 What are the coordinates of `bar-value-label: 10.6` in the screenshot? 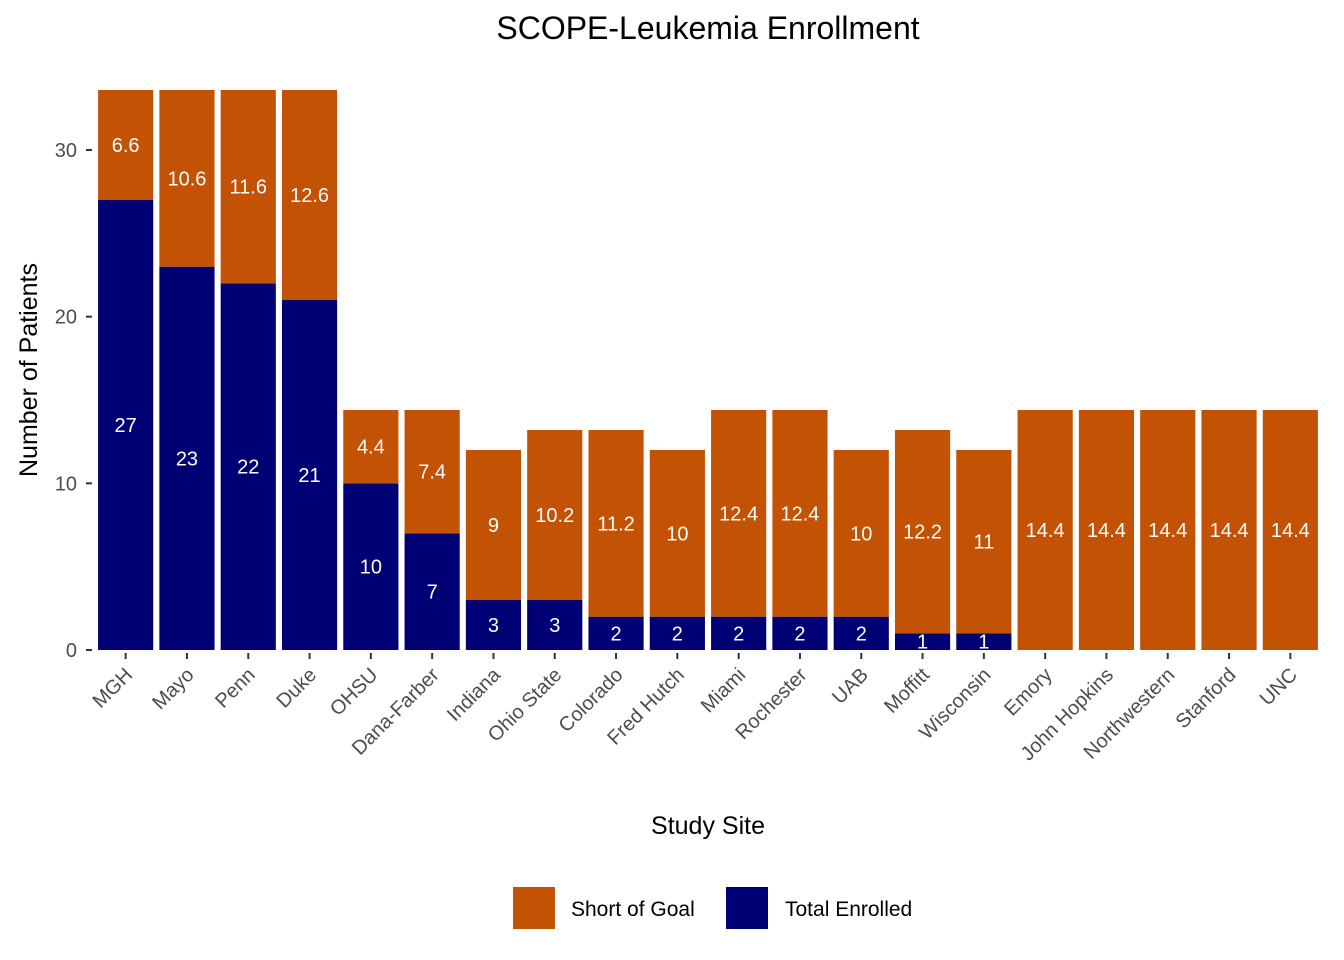 It's located at (186, 179).